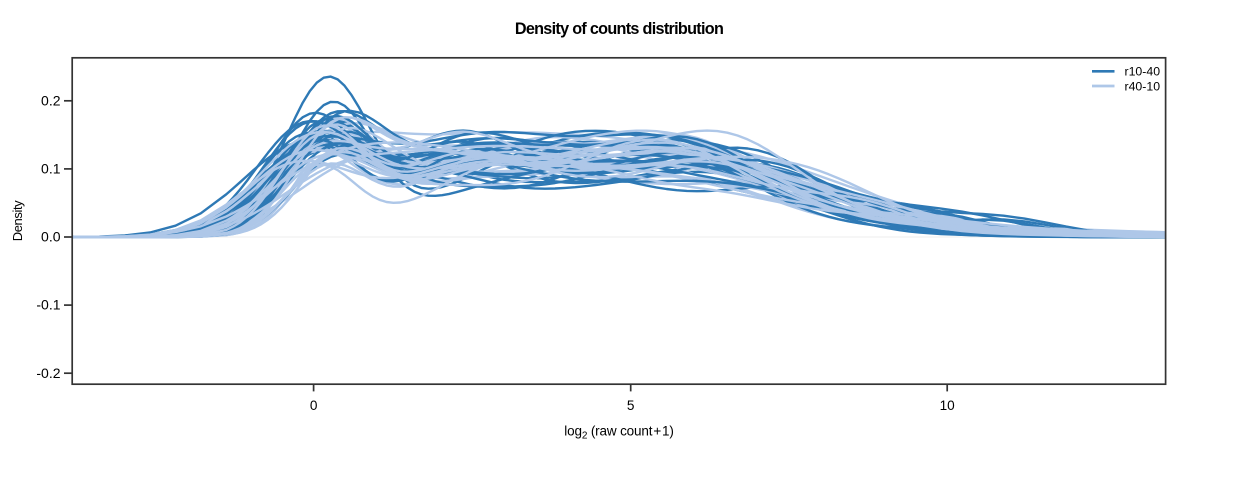  I want to click on svg-text: 0.1, so click(51, 169).